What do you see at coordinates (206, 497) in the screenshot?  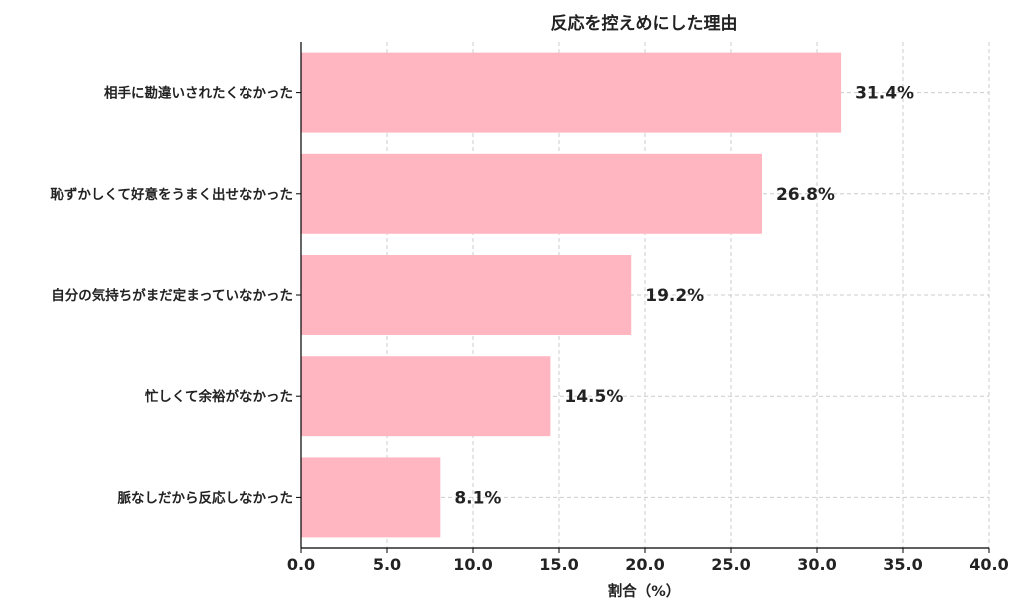 I see `category-label: 脈なしだから反応しなかった` at bounding box center [206, 497].